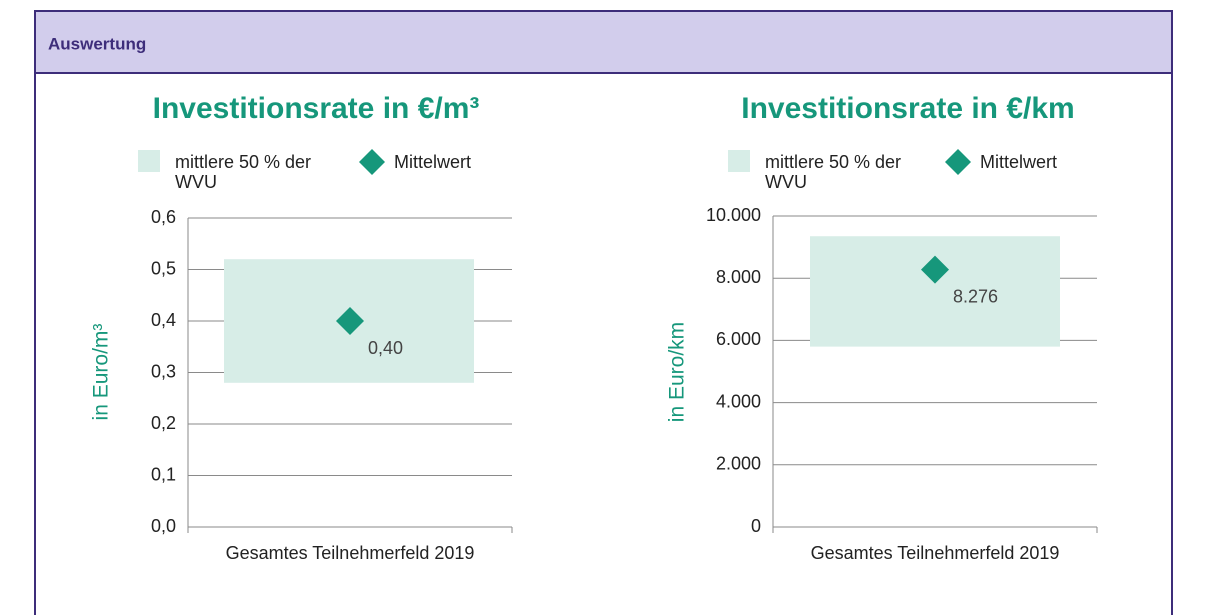 Image resolution: width=1208 pixels, height=615 pixels. I want to click on header-band, so click(603, 42).